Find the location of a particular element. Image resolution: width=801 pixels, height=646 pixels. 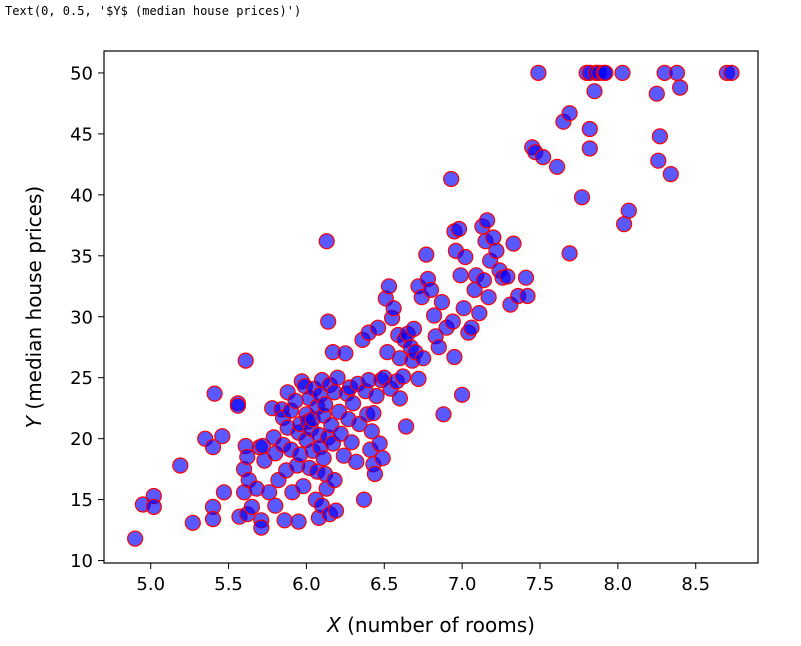

x-tick-label: 6.0 is located at coordinates (306, 584).